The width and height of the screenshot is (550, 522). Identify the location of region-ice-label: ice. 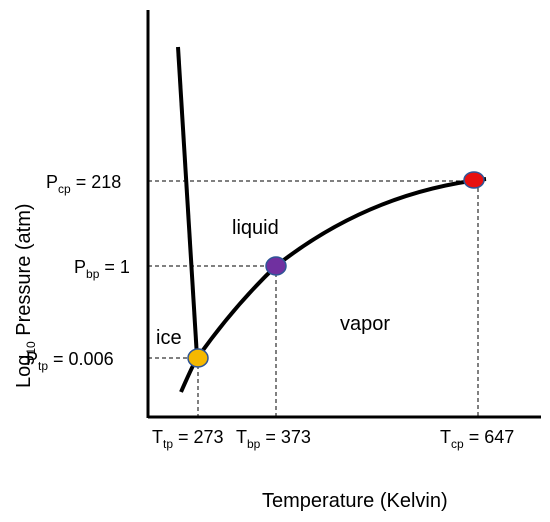
(169, 338).